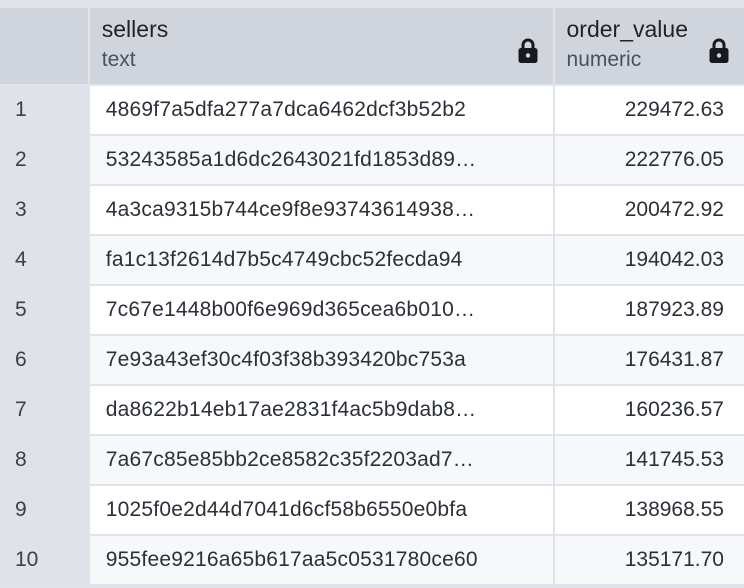 This screenshot has height=588, width=744. What do you see at coordinates (649, 360) in the screenshot?
I see `order-value-cell: 176431.87` at bounding box center [649, 360].